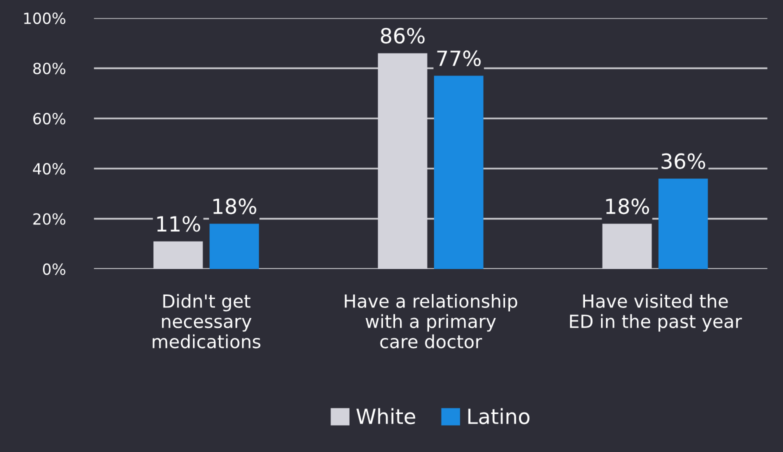 The image size is (783, 452). I want to click on x-tick-label: Didn't get necessary medications, so click(206, 321).